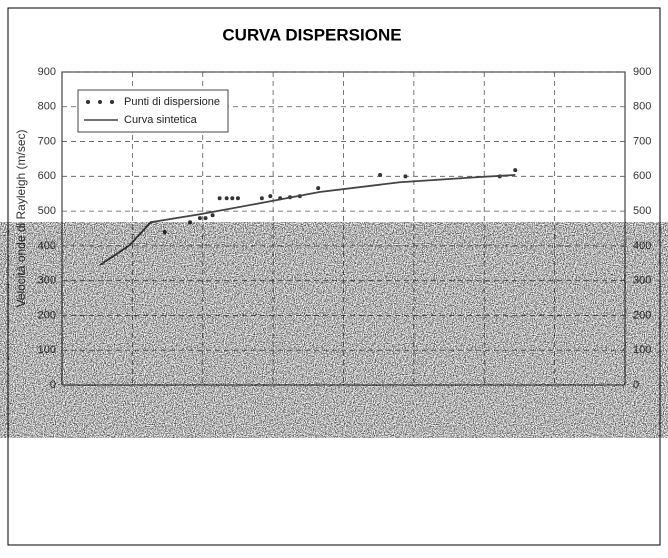 Image resolution: width=668 pixels, height=558 pixels. I want to click on chart-title: CURVA DISPERSIONE, so click(311, 34).